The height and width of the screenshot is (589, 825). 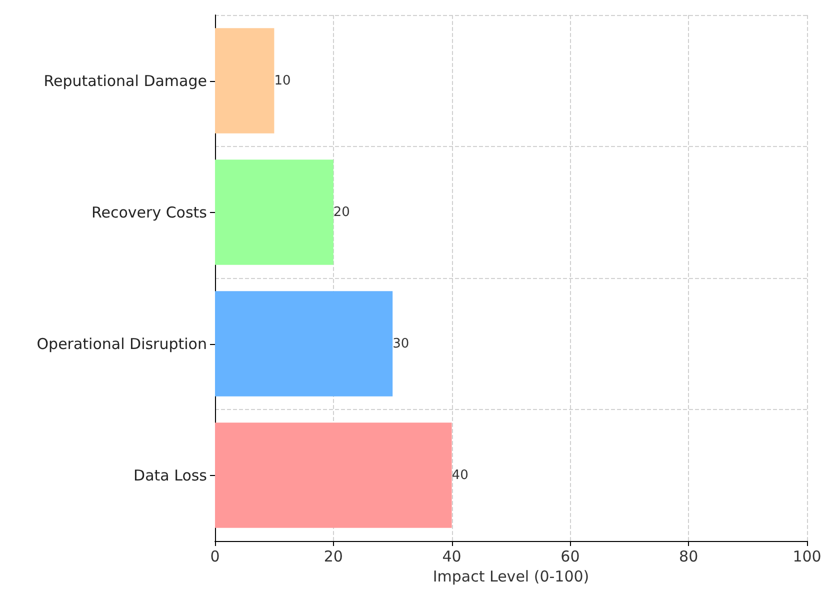 What do you see at coordinates (688, 557) in the screenshot?
I see `x-tick-label: 80` at bounding box center [688, 557].